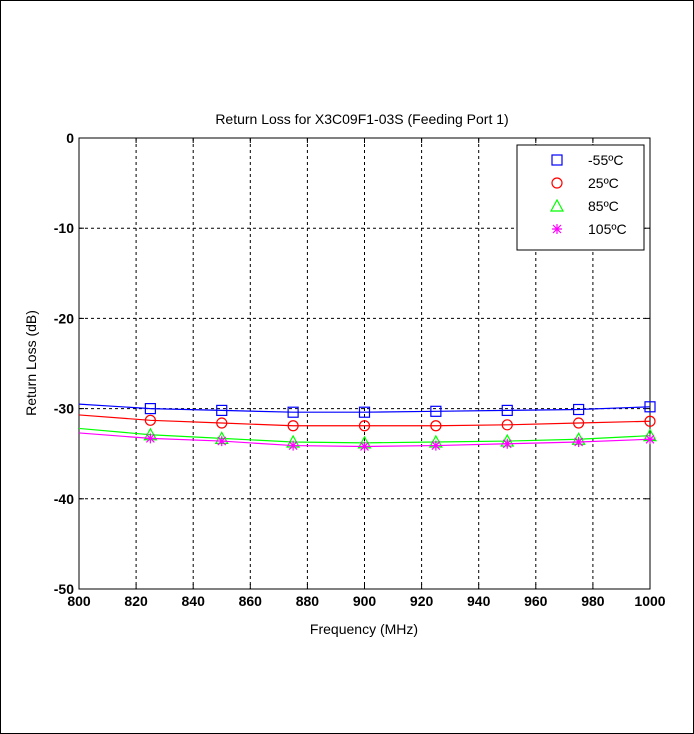 This screenshot has width=694, height=734. I want to click on x-tick-label: 920, so click(422, 601).